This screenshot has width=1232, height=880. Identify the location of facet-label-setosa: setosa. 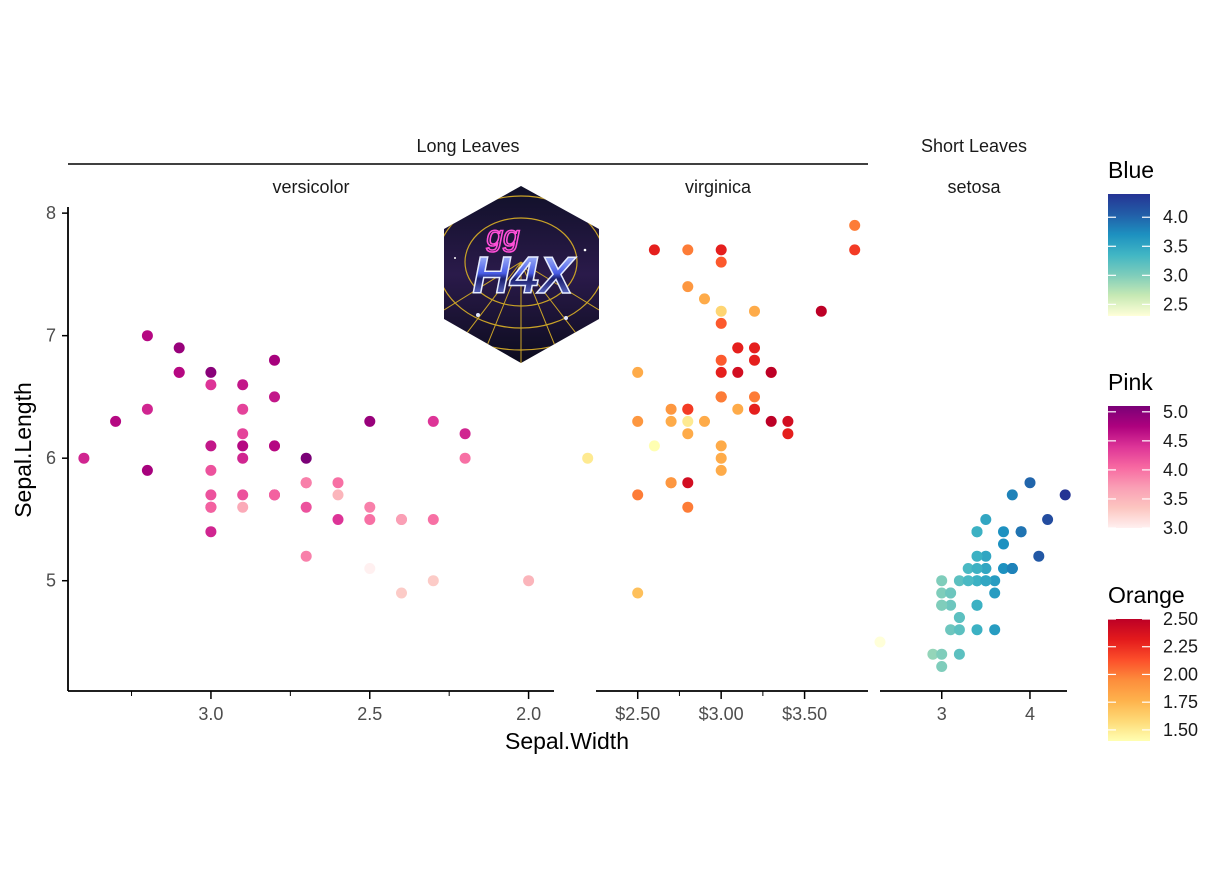
(974, 187).